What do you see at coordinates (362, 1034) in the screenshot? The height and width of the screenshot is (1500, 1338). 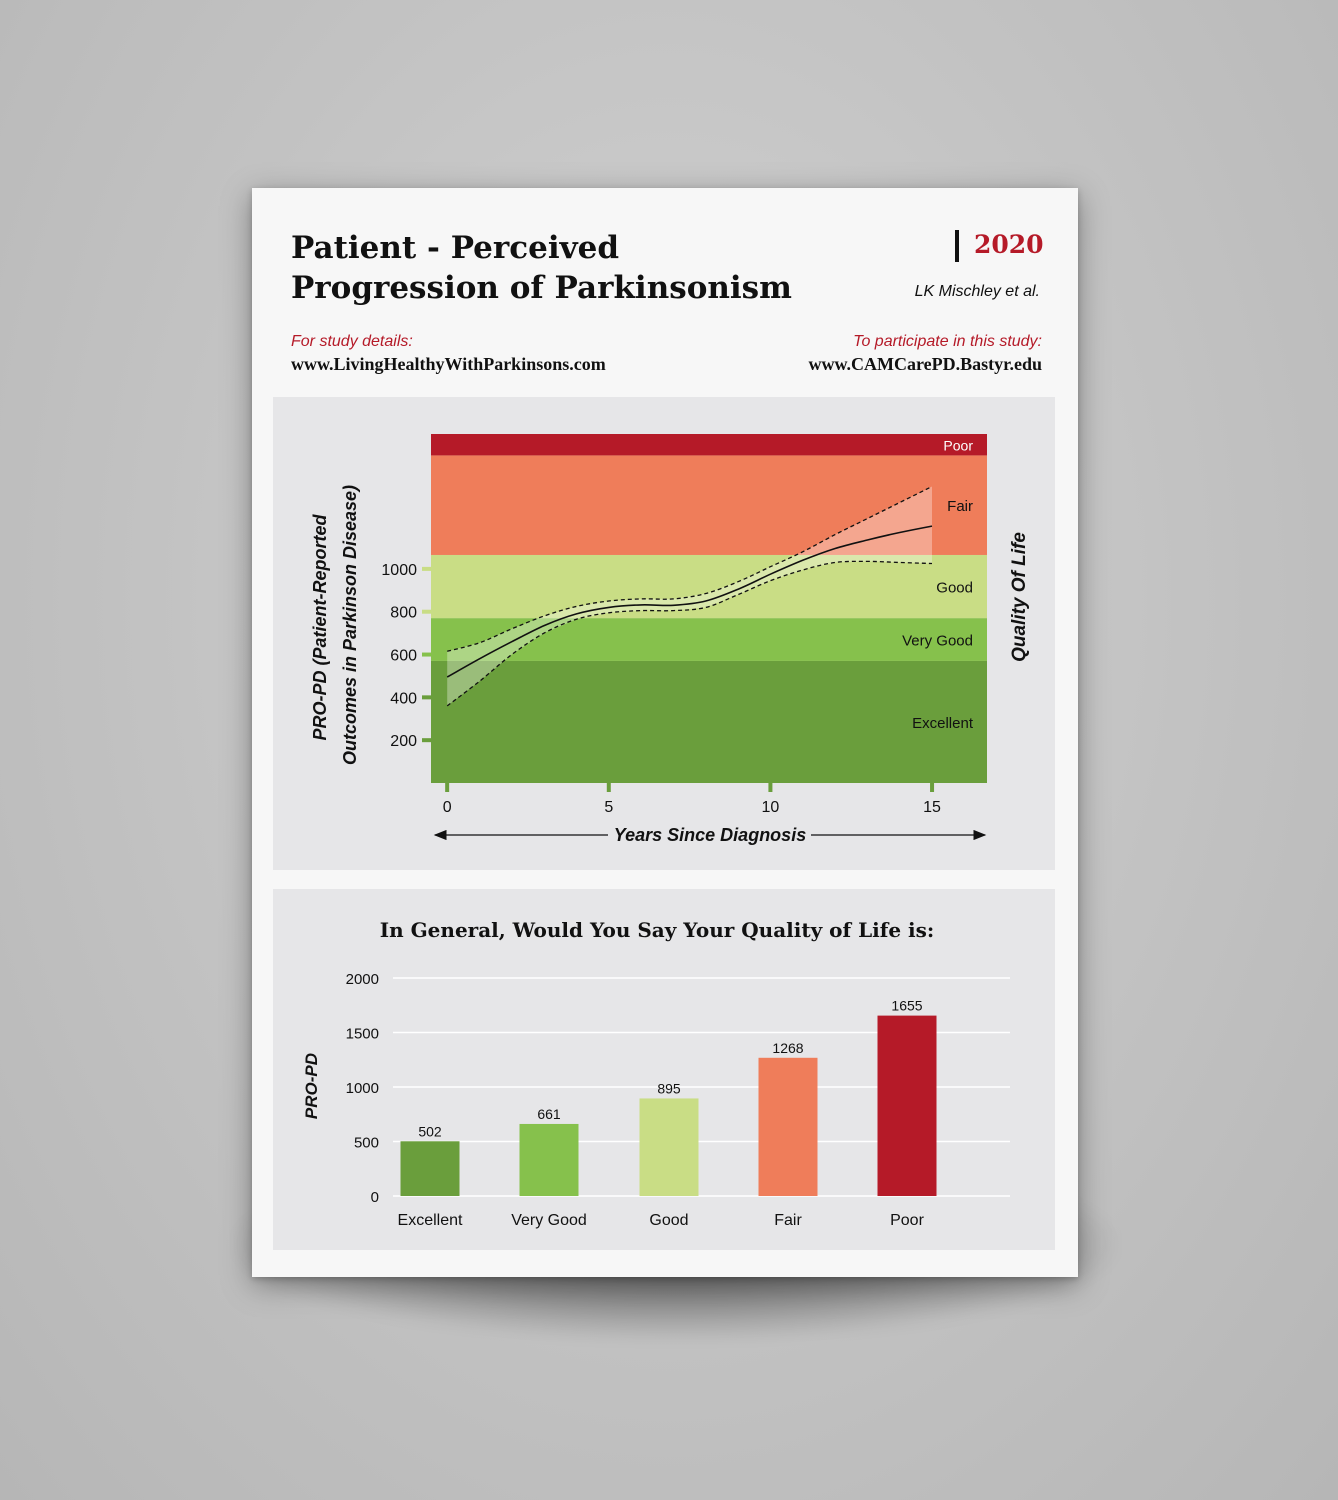 I see `bar-y-tick-1500: 1500` at bounding box center [362, 1034].